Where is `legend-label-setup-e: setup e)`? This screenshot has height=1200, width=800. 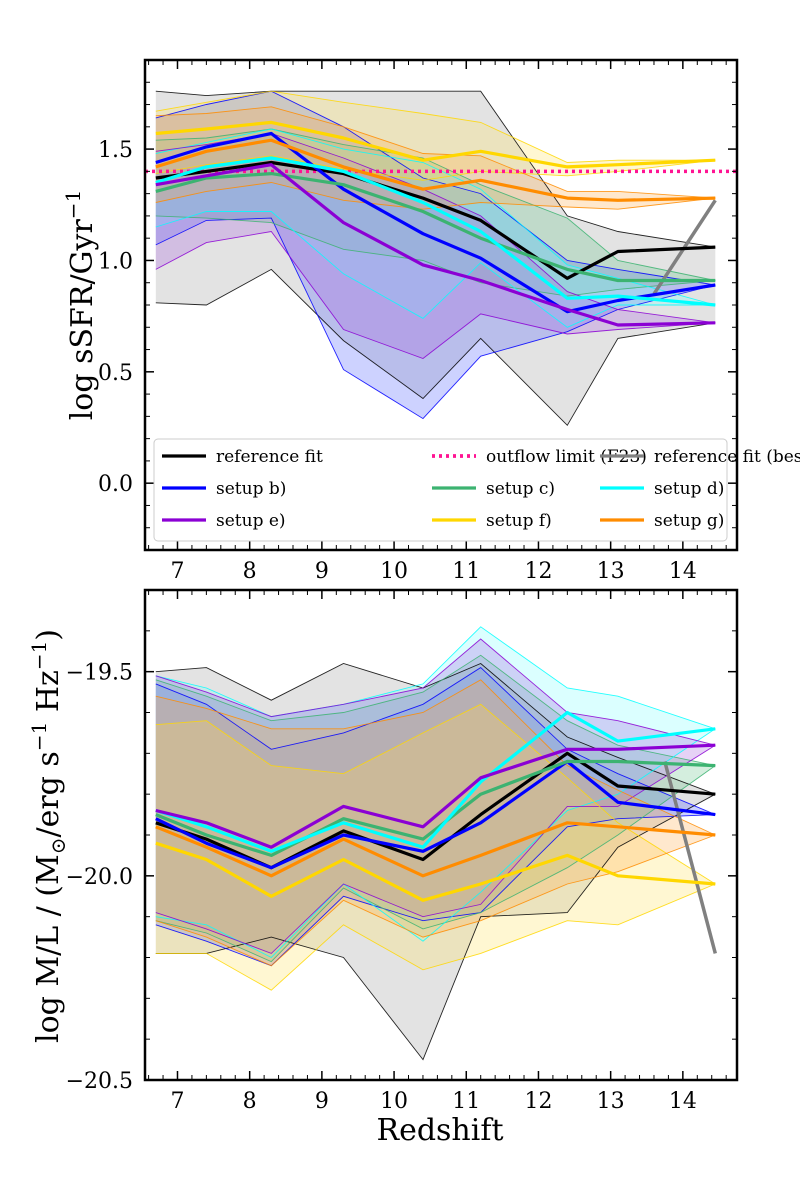 legend-label-setup-e: setup e) is located at coordinates (251, 521).